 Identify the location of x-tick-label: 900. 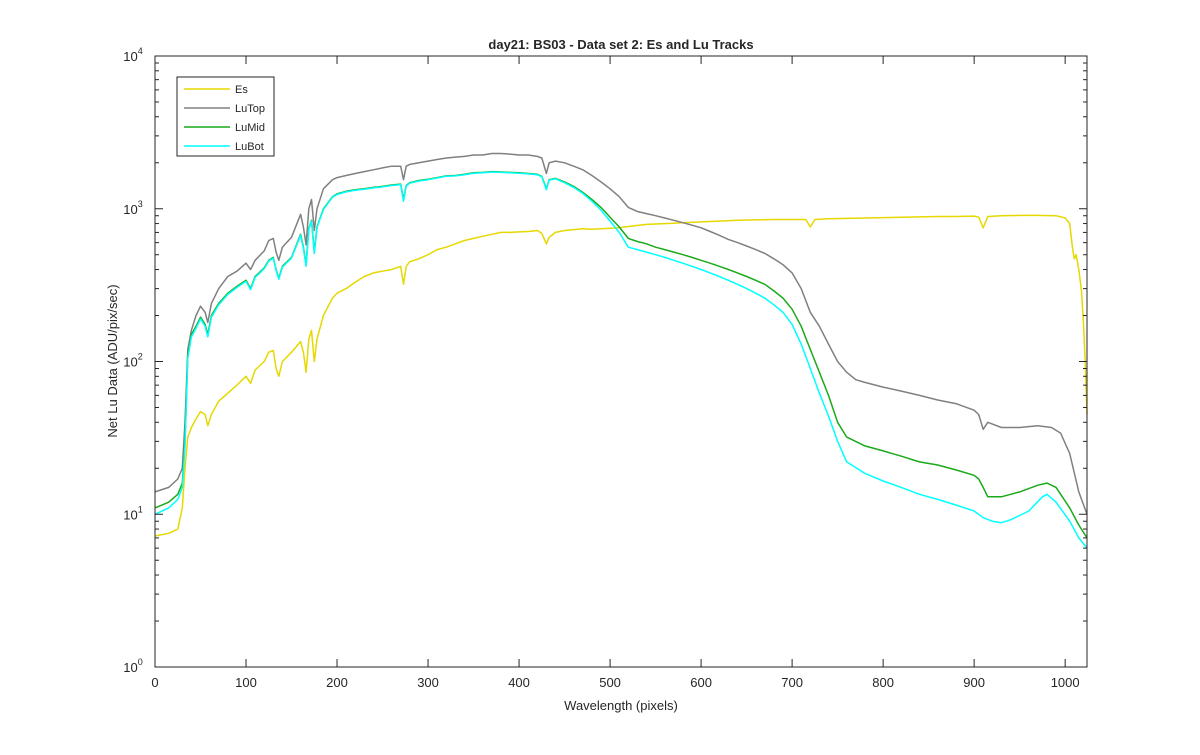
(974, 682).